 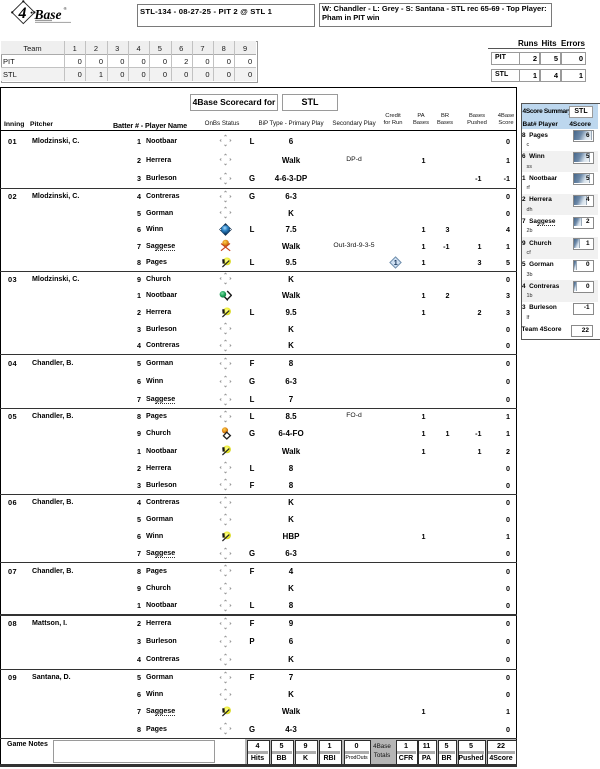 What do you see at coordinates (48, 14) in the screenshot?
I see `svg-text: Base` at bounding box center [48, 14].